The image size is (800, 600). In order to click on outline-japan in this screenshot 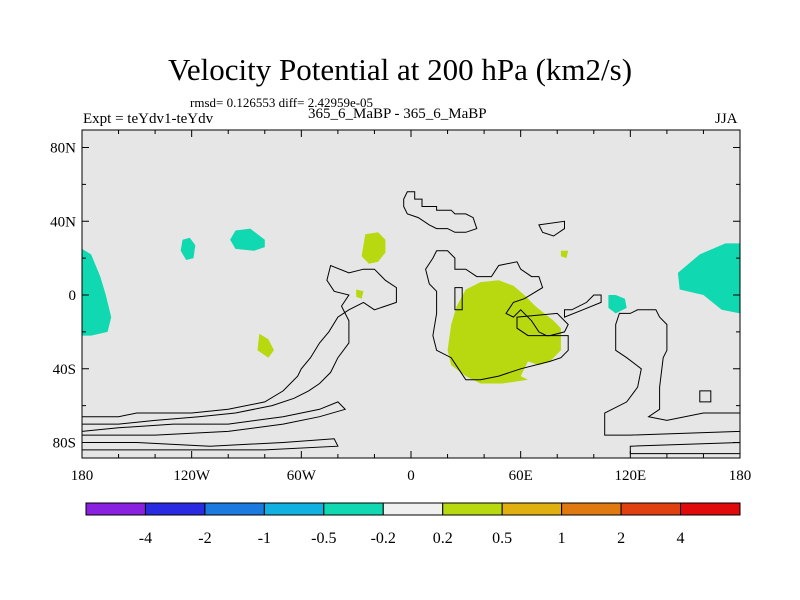, I will do `click(551, 228)`.